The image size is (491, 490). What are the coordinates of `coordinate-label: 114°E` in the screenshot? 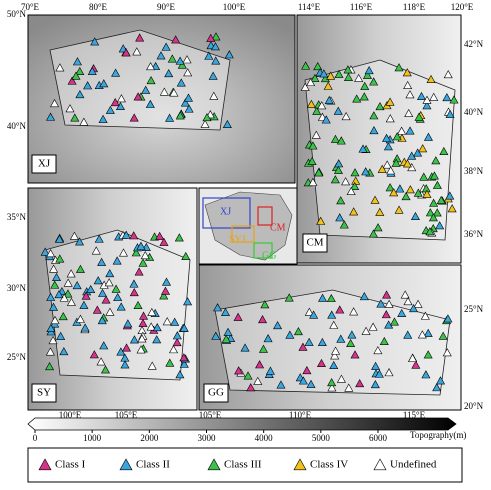 It's located at (309, 7).